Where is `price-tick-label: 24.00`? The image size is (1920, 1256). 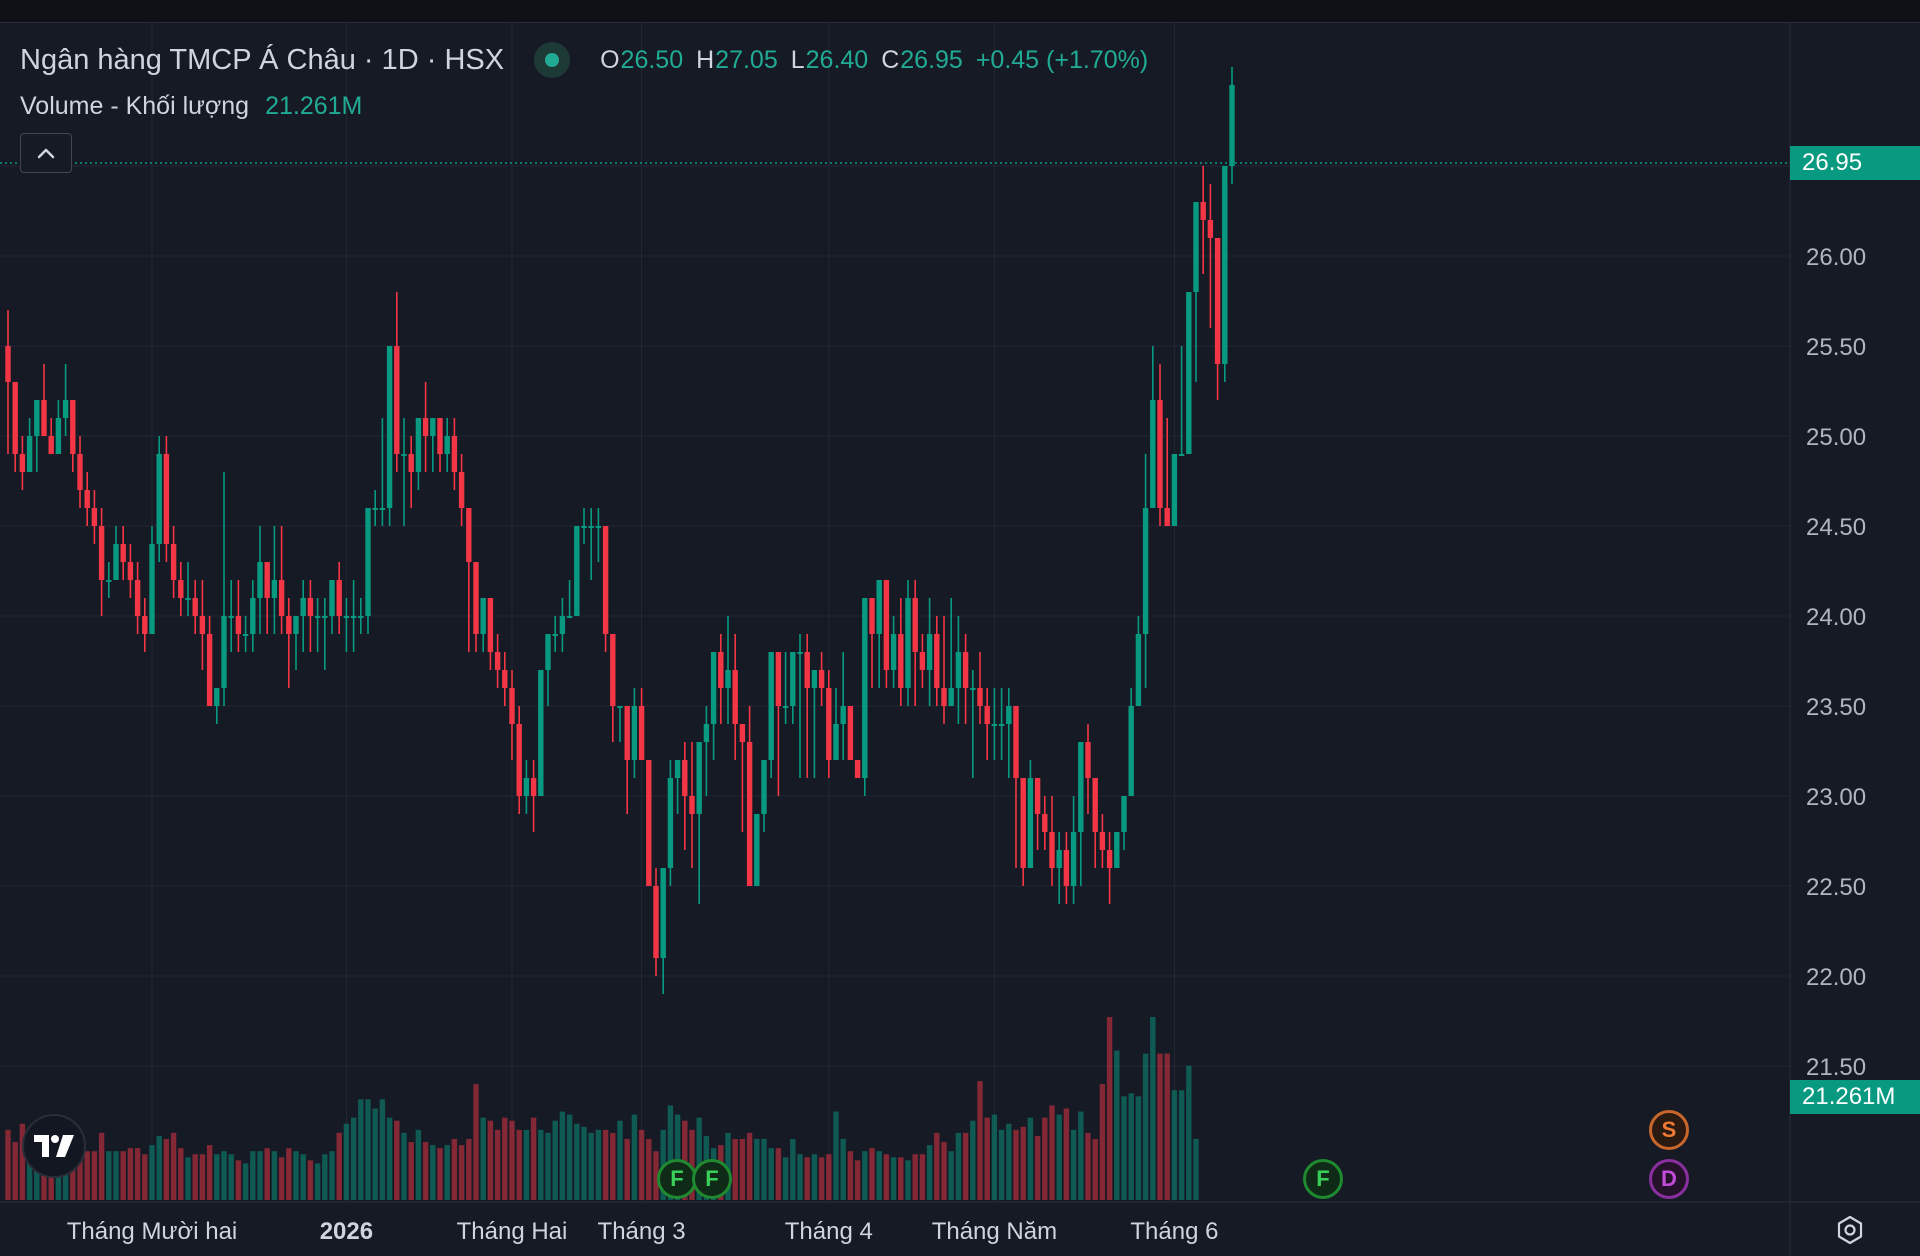 price-tick-label: 24.00 is located at coordinates (1836, 617).